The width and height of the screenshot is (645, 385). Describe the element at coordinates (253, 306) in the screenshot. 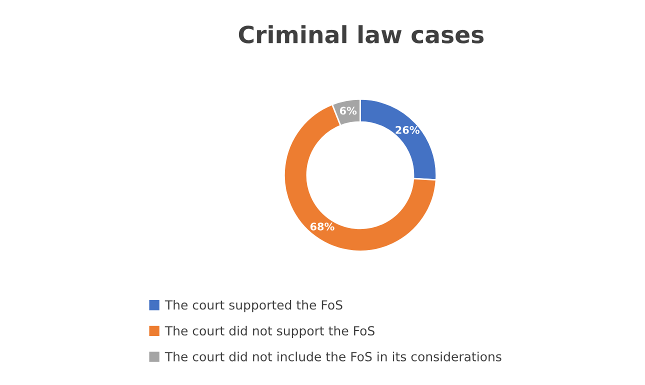

I see `legend-label: The court supported the FoS` at that location.